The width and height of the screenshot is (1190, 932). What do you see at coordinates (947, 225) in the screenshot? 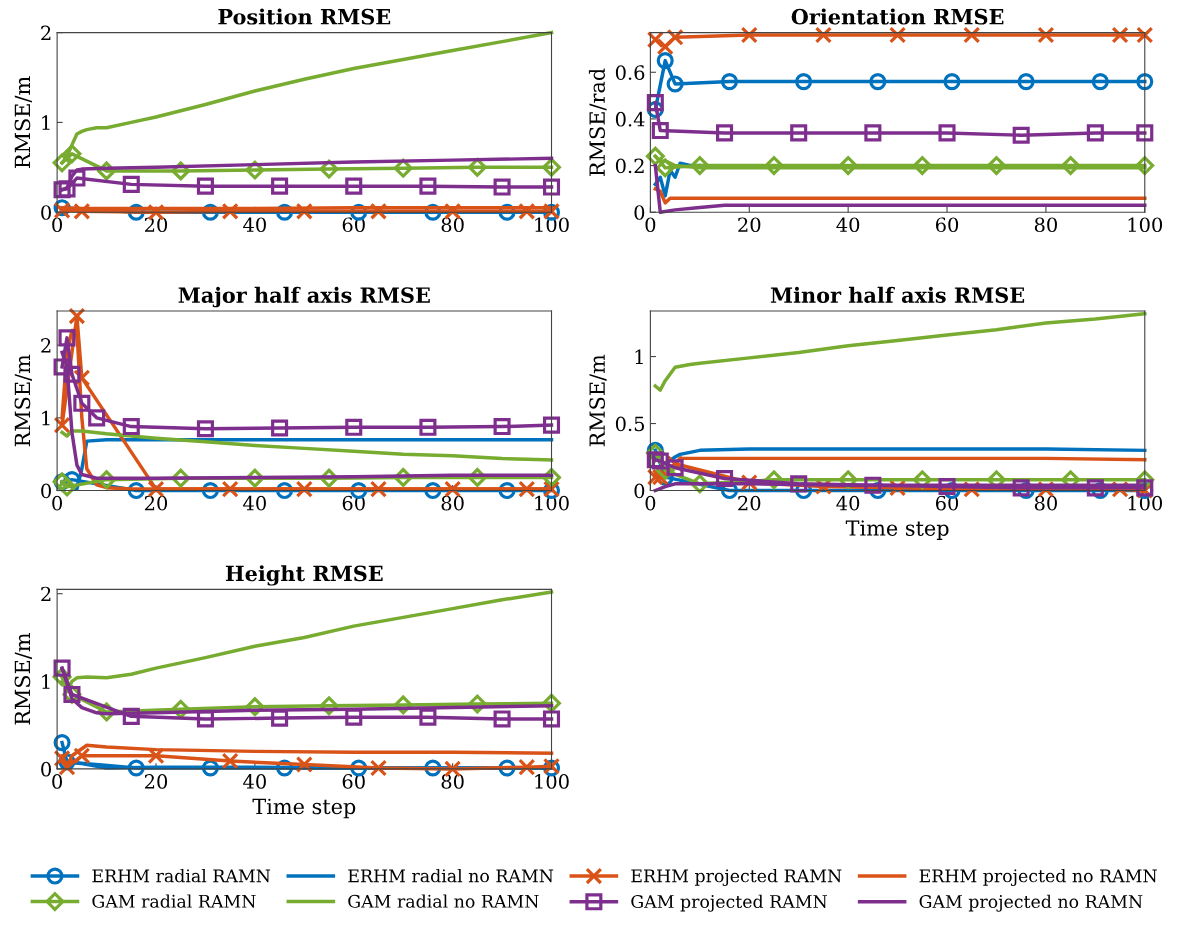
I see `x-tick-label: 60` at bounding box center [947, 225].